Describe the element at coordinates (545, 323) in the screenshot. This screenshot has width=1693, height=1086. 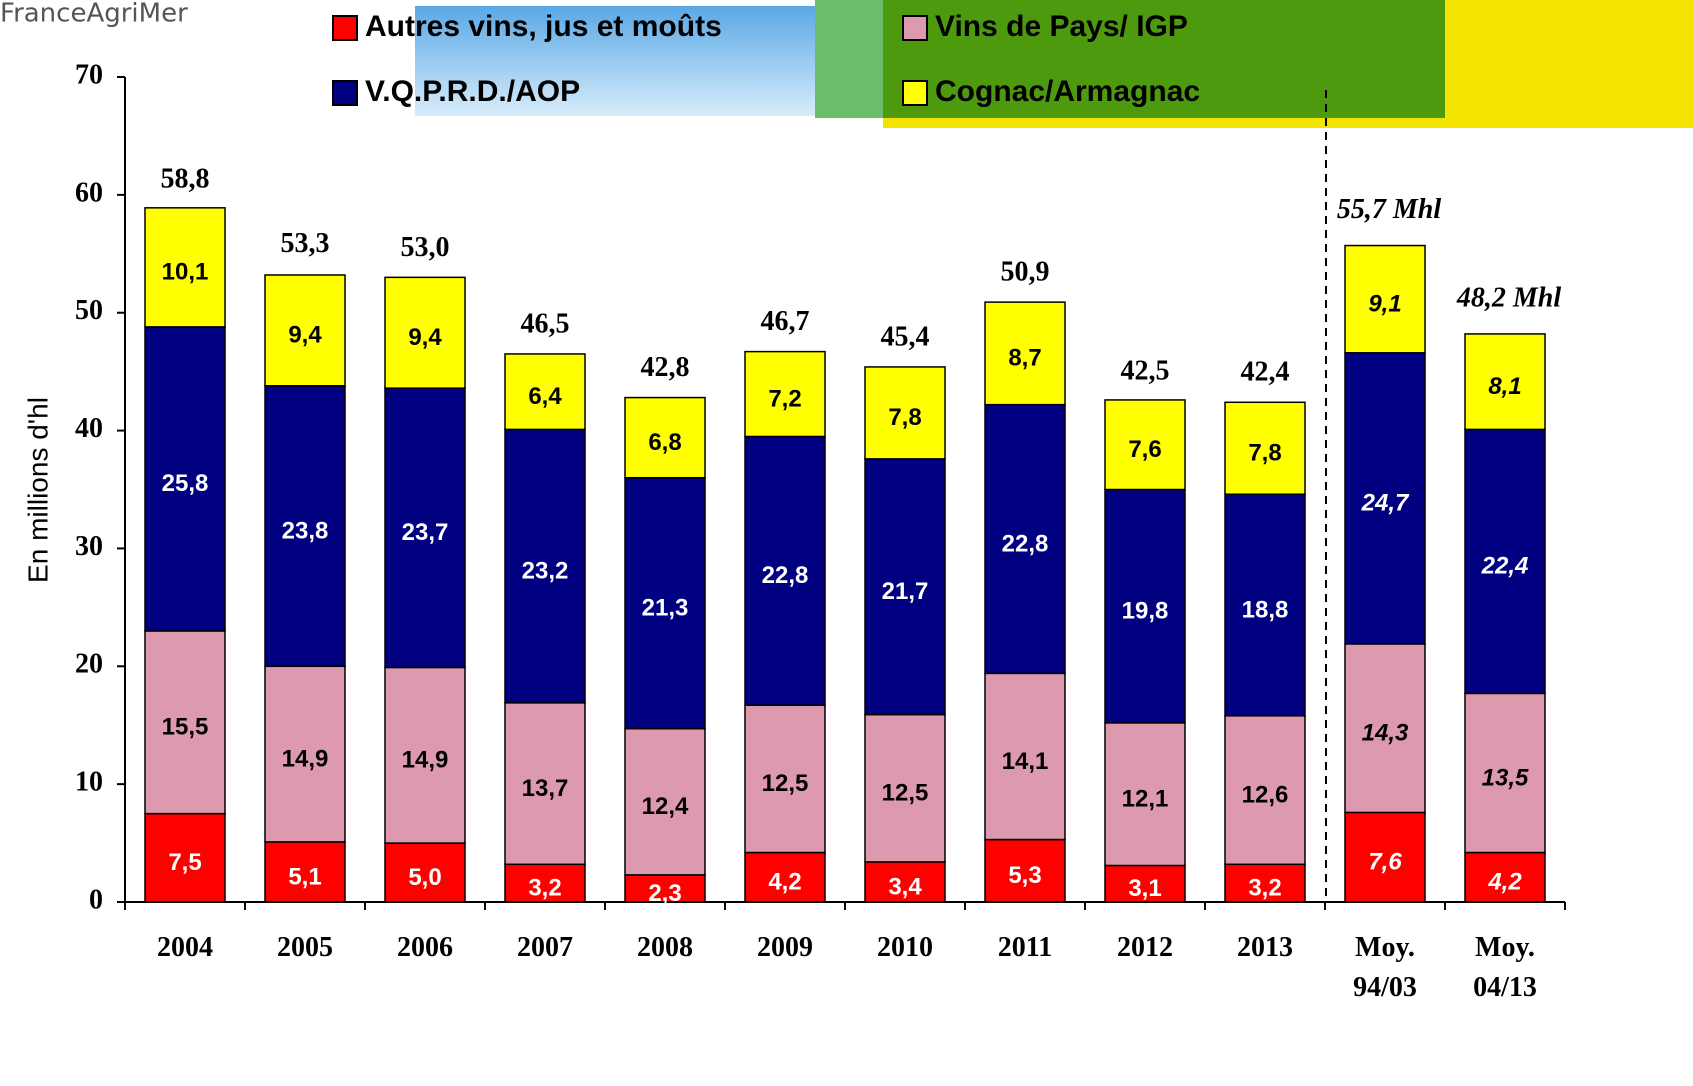
I see `total-label: 46,5` at that location.